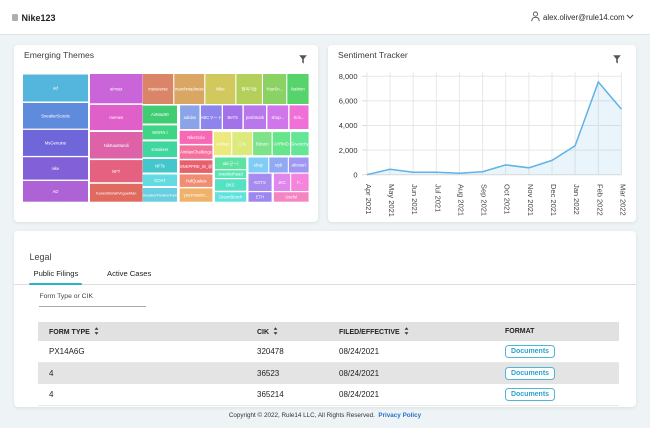  I want to click on svg-text: marchmadness, so click(189, 88).